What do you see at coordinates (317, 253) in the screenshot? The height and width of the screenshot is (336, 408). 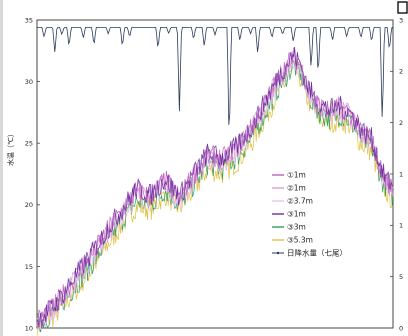 I see `legend-label: 日降水量（七尾）` at bounding box center [317, 253].